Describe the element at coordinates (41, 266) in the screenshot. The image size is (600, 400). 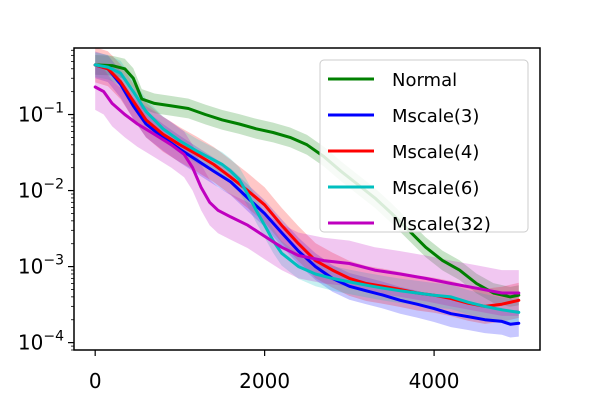
I see `y-tick-label: 10⁻³` at that location.